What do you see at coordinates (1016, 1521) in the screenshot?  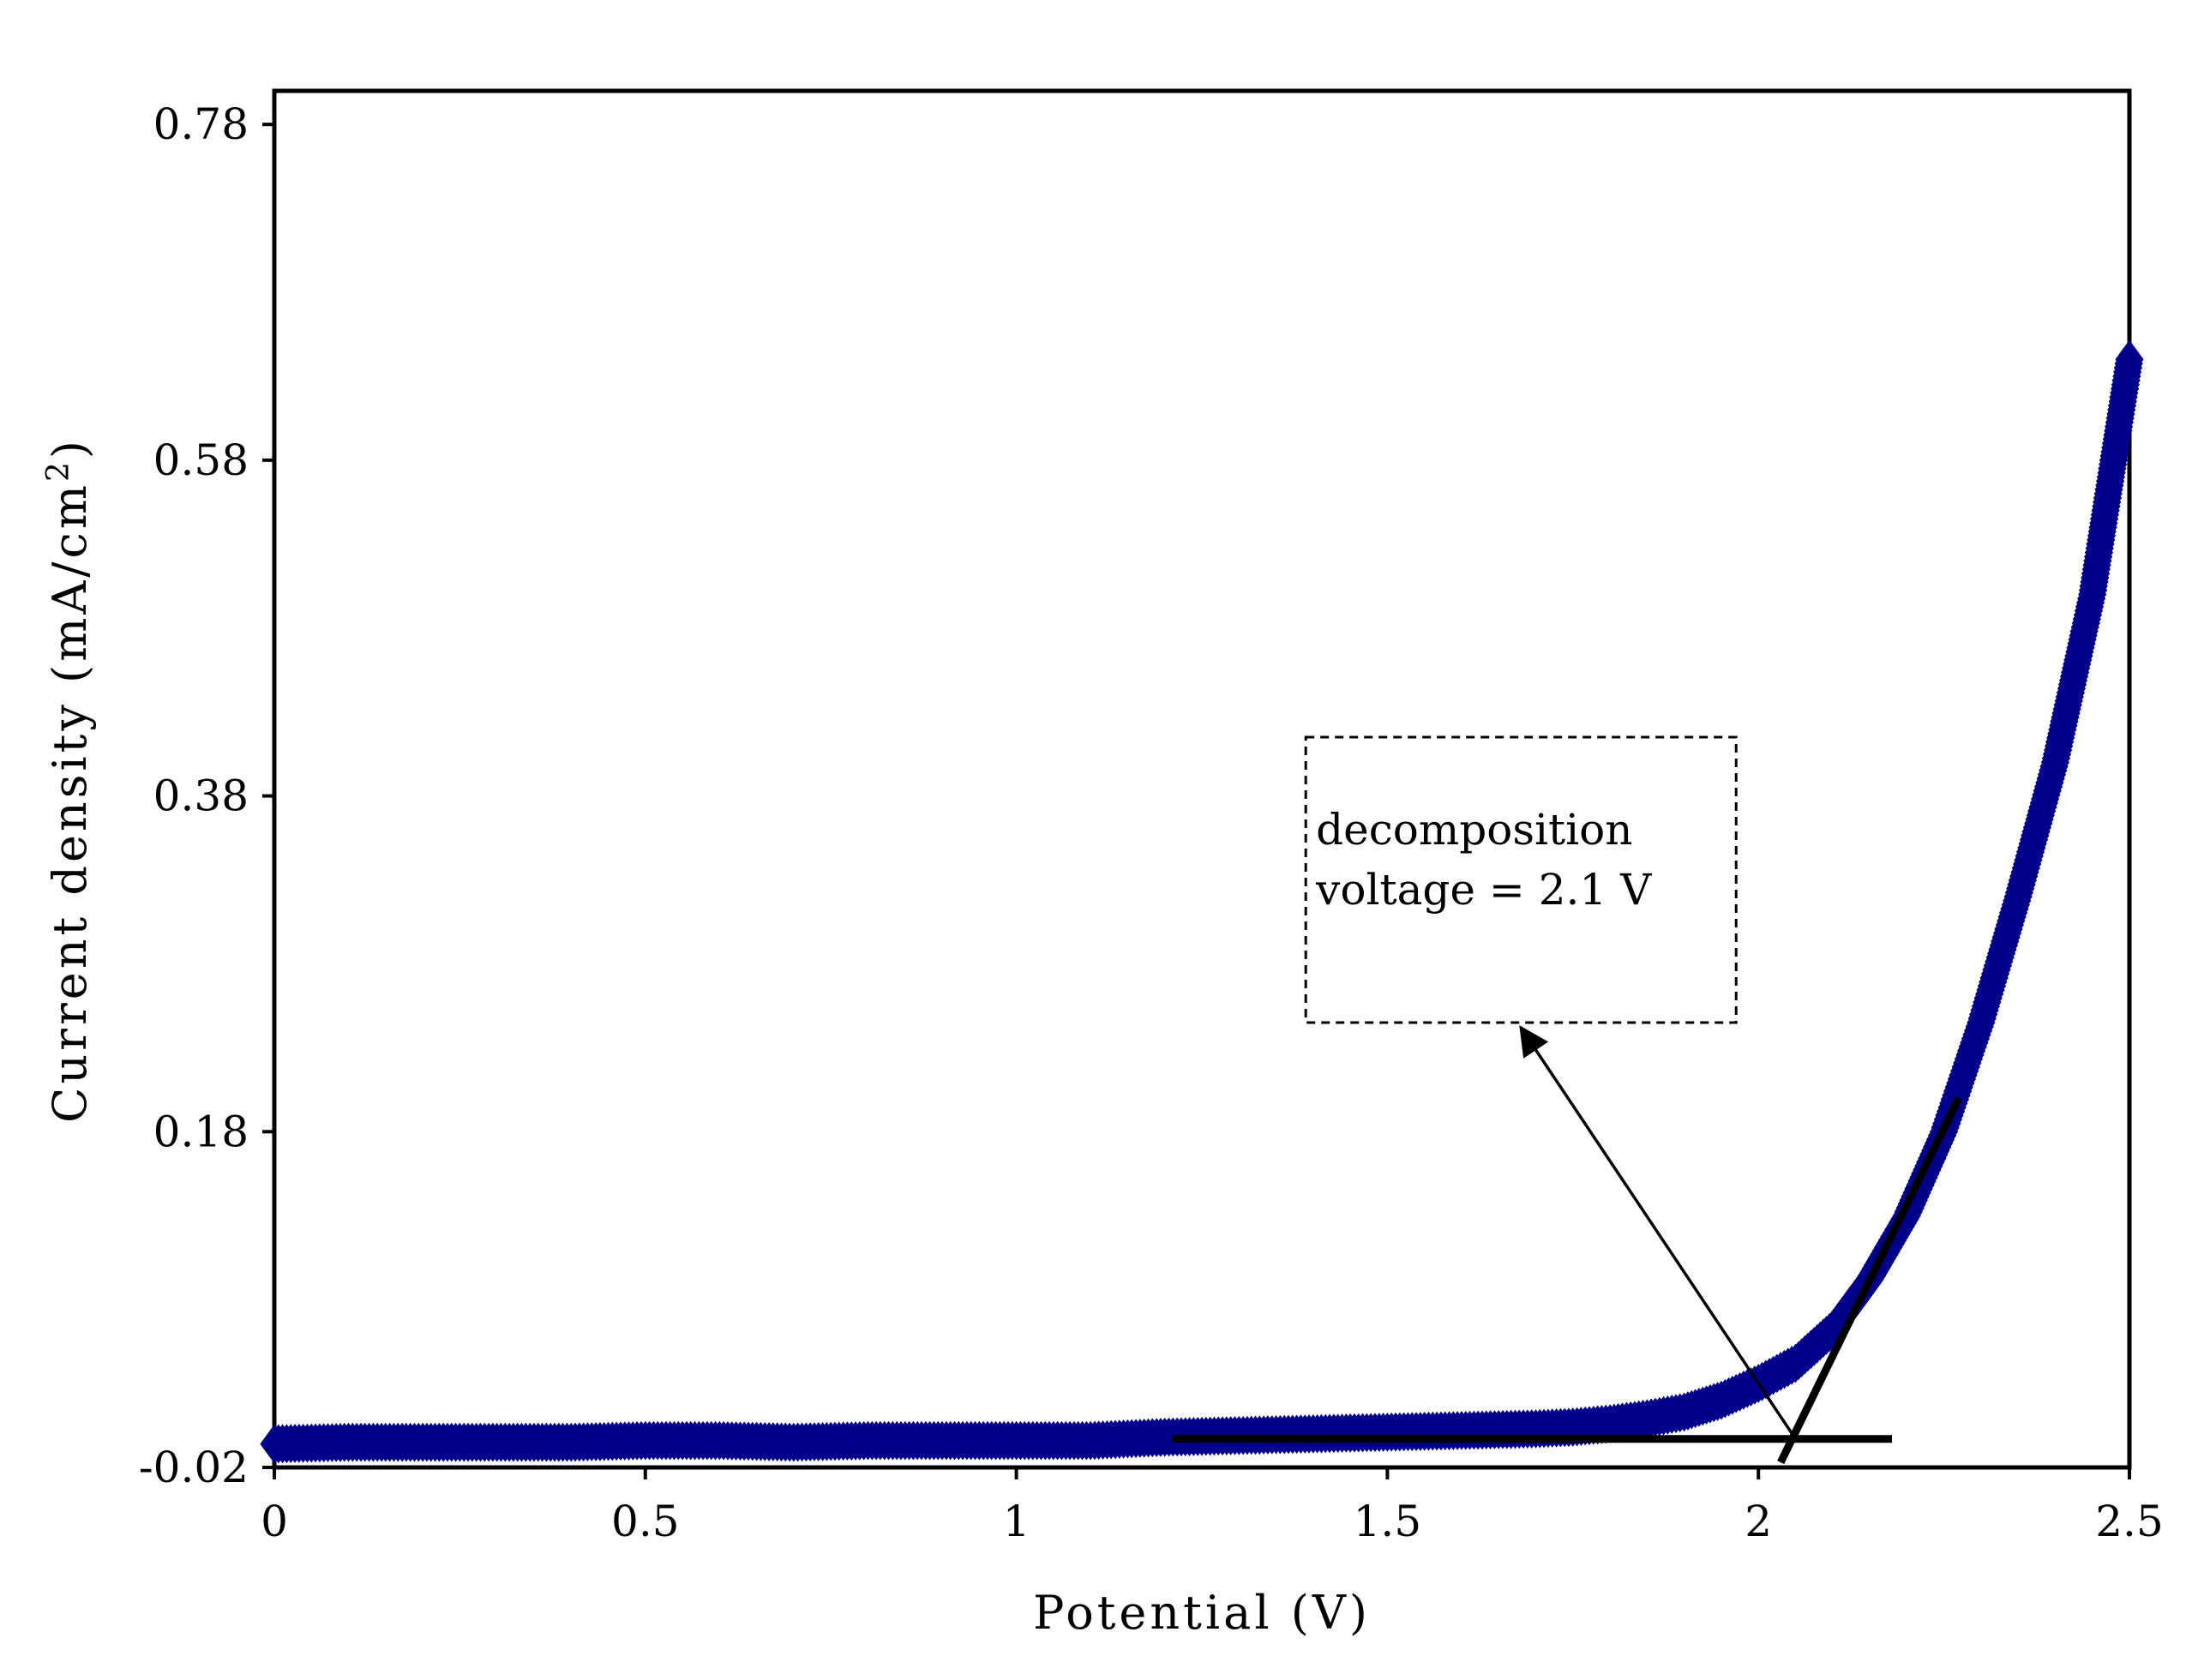 I see `x-tick-label-2: 1` at bounding box center [1016, 1521].